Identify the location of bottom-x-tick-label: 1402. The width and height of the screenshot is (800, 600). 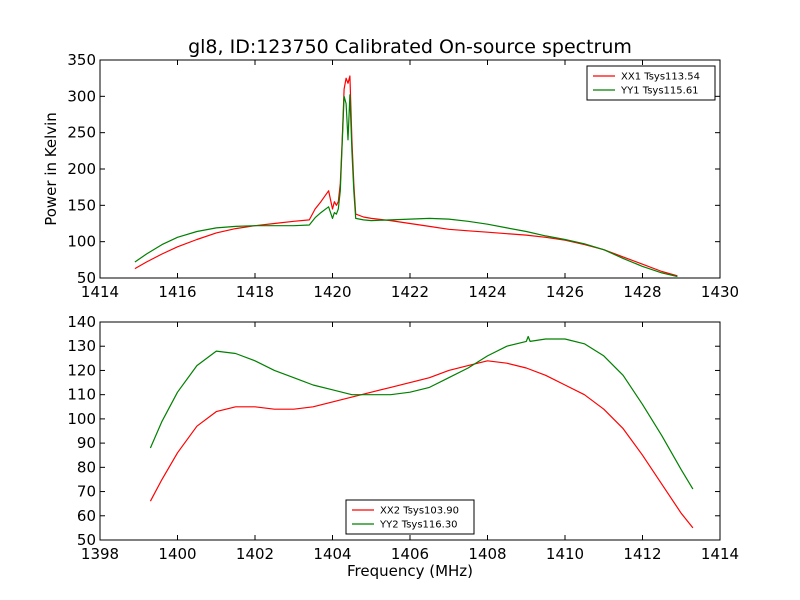
(255, 554).